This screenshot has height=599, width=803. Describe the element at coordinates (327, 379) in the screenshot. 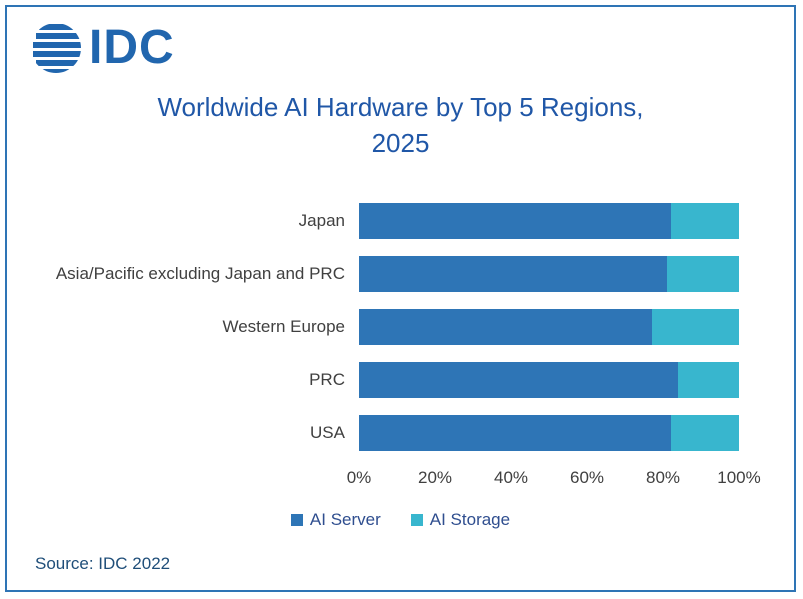

I see `category-label: PRC` at that location.